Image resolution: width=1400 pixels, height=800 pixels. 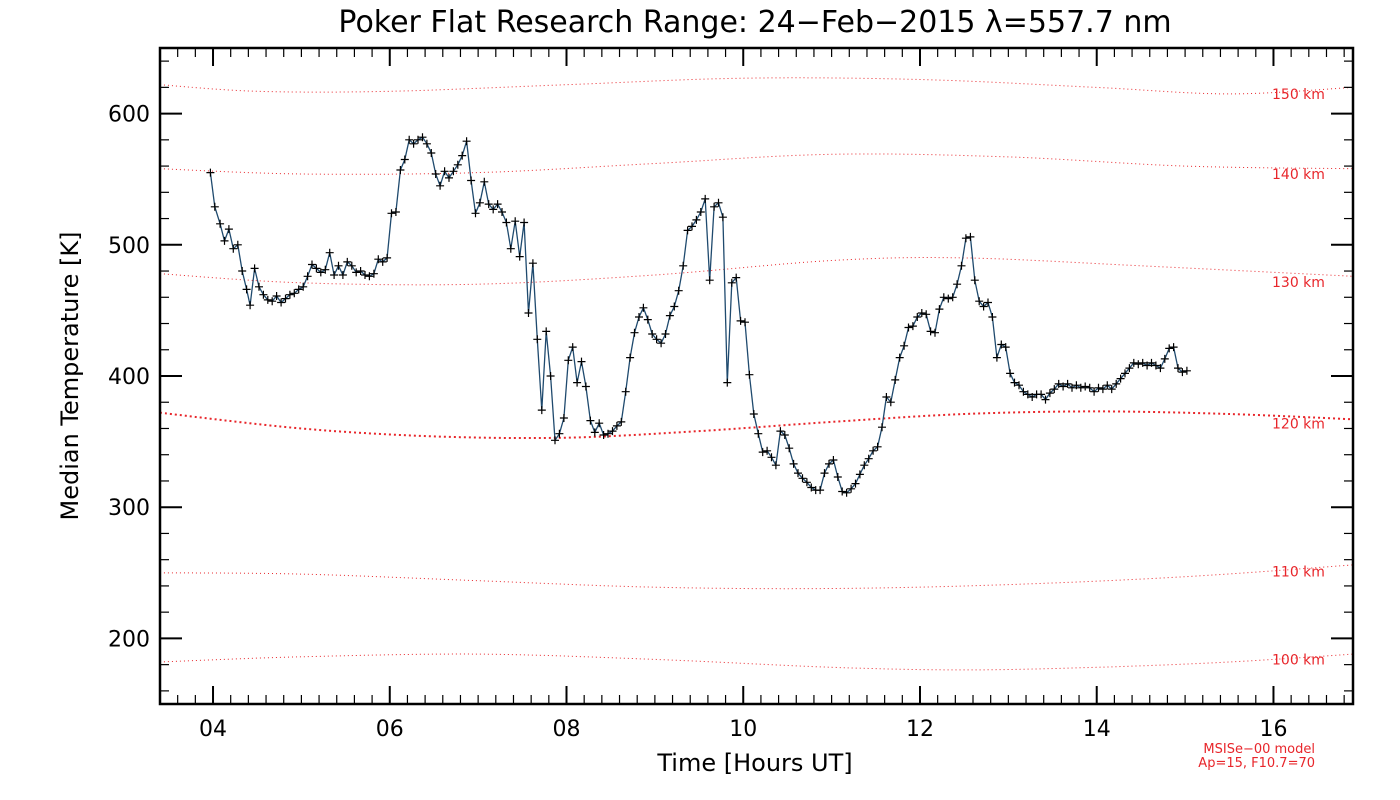 What do you see at coordinates (129, 639) in the screenshot?
I see `y-tick-label: 200` at bounding box center [129, 639].